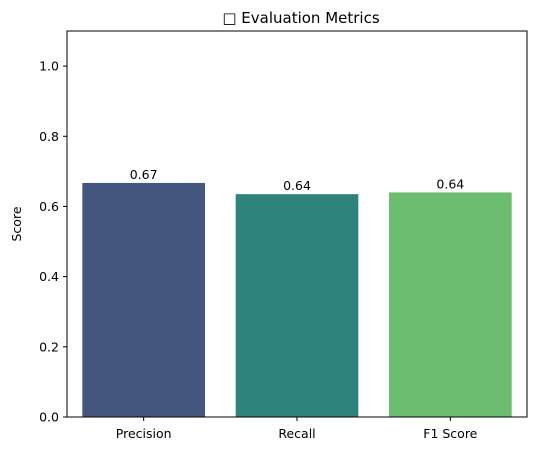 The width and height of the screenshot is (536, 451). Describe the element at coordinates (143, 299) in the screenshot. I see `bar-precision` at that location.